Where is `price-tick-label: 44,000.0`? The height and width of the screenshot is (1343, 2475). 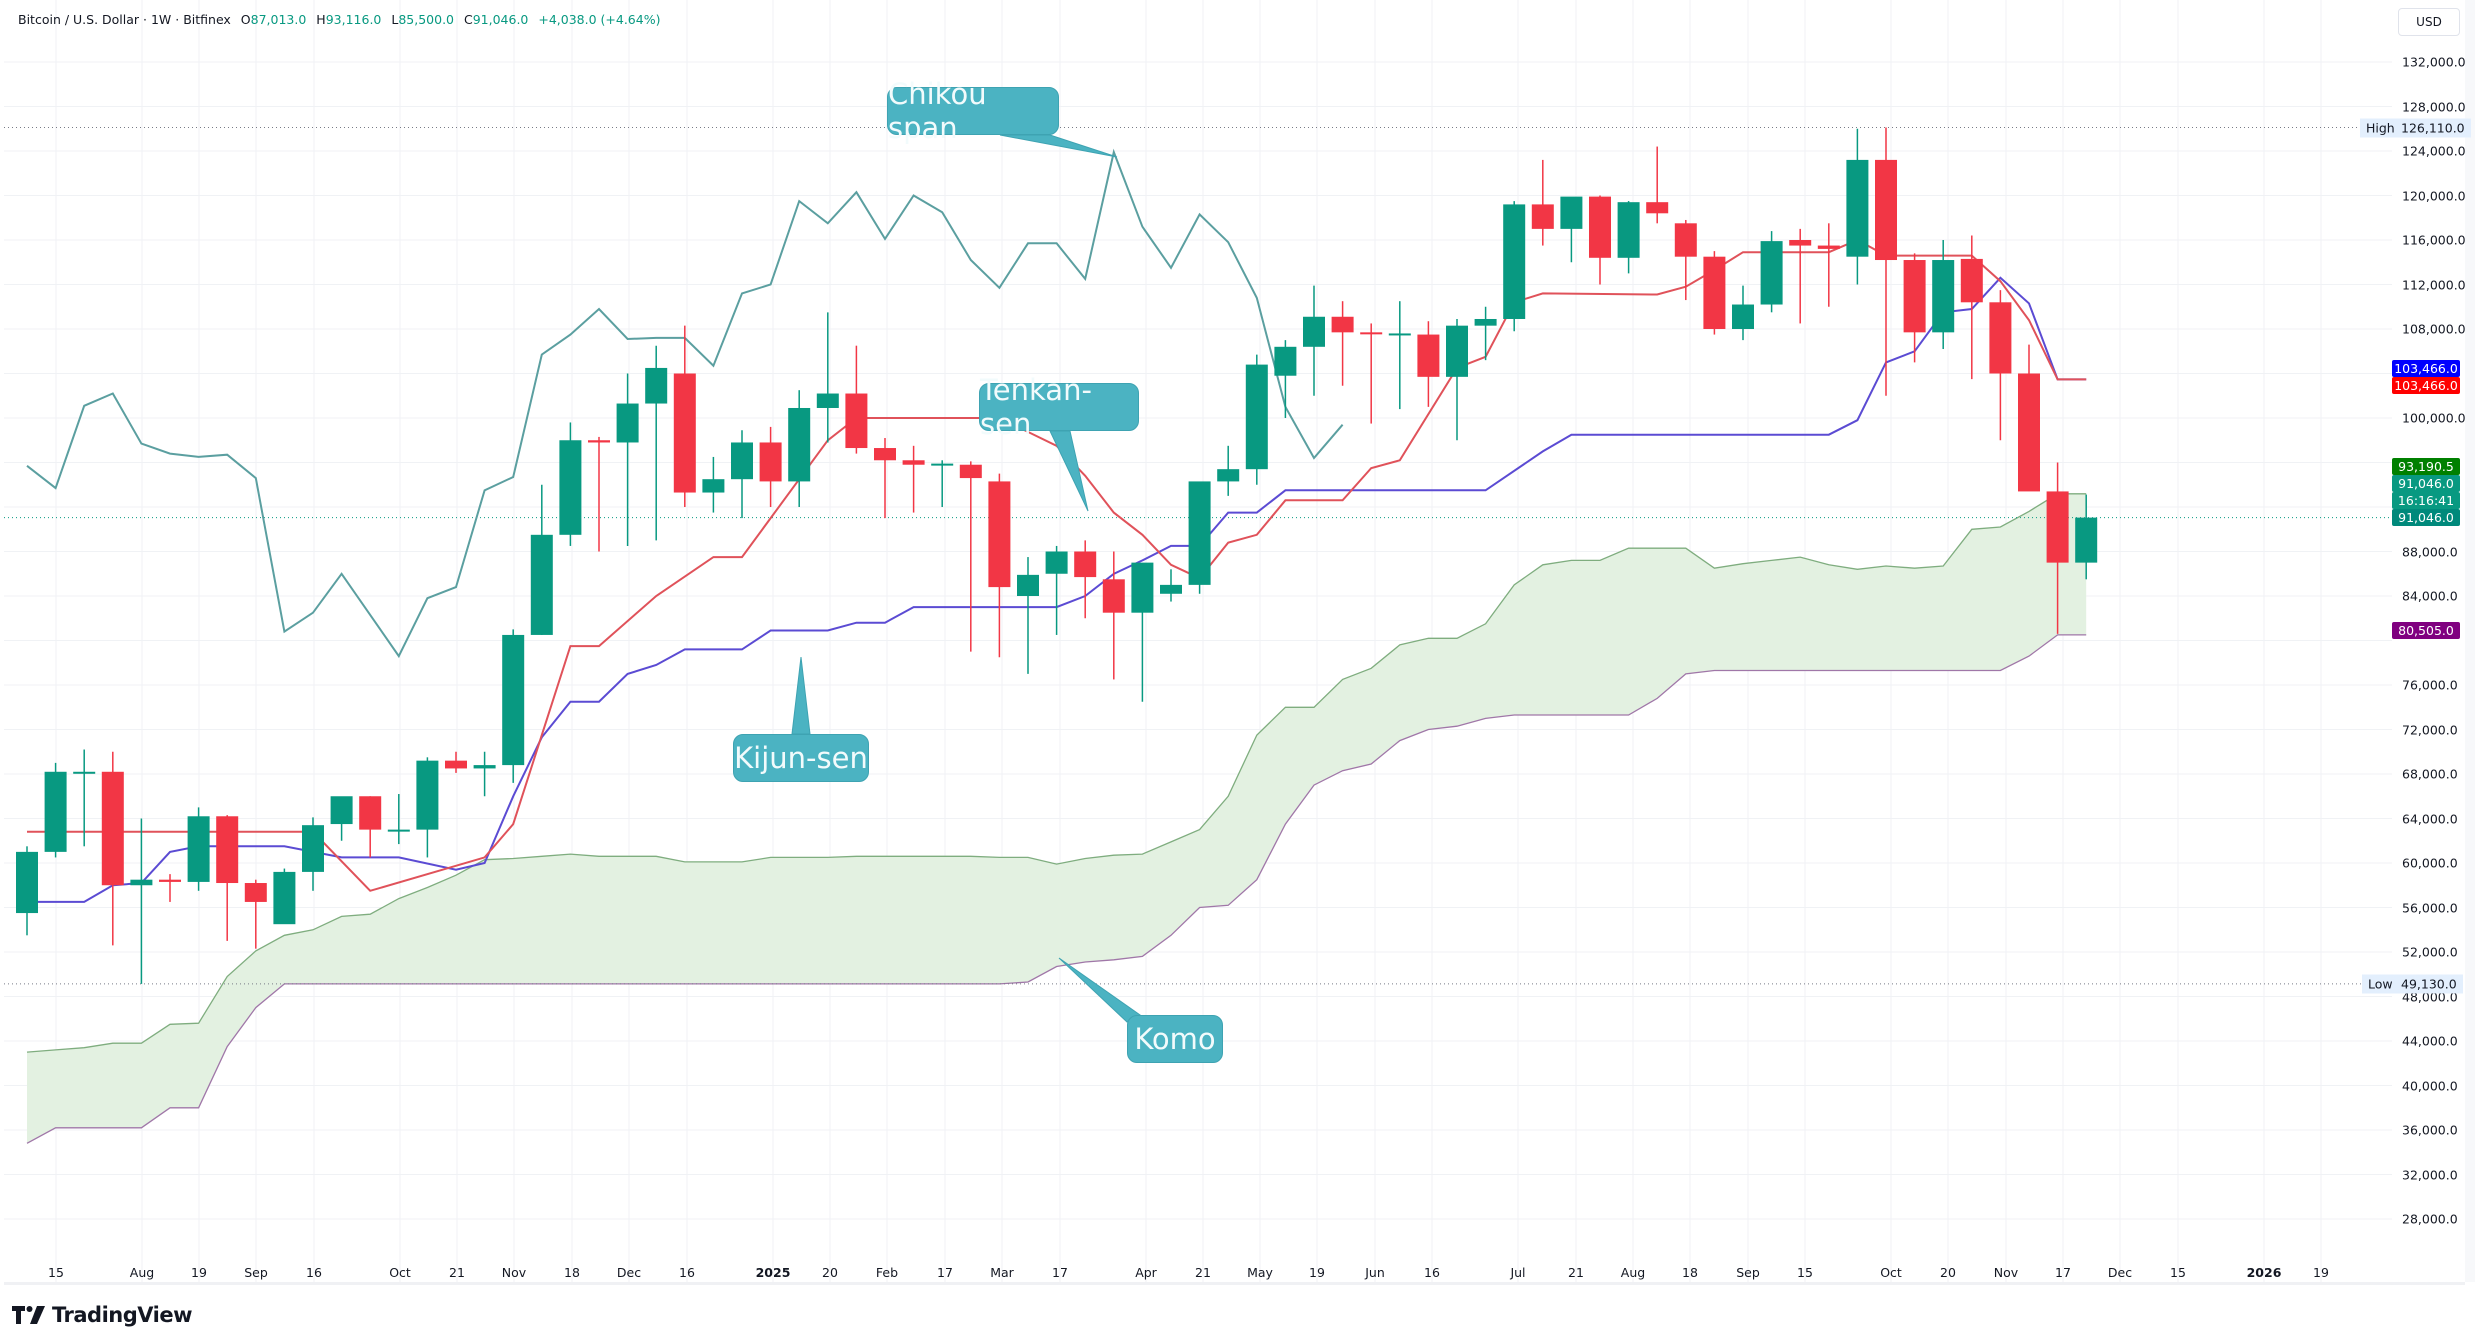 price-tick-label: 44,000.0 is located at coordinates (2430, 1041).